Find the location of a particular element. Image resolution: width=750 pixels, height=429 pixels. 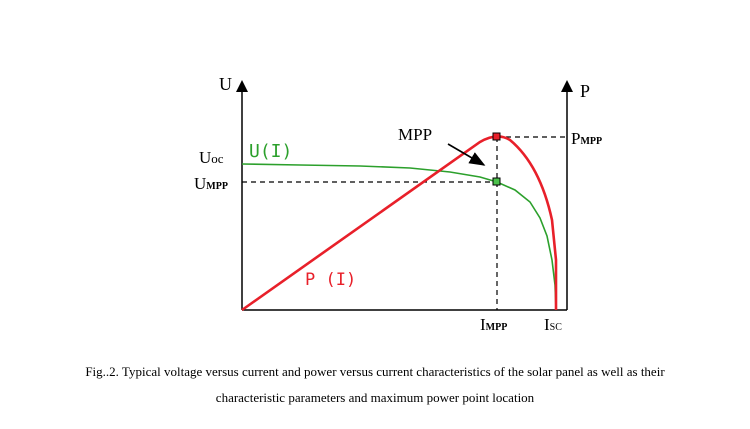

voltage-mpp-marker is located at coordinates (496, 181).